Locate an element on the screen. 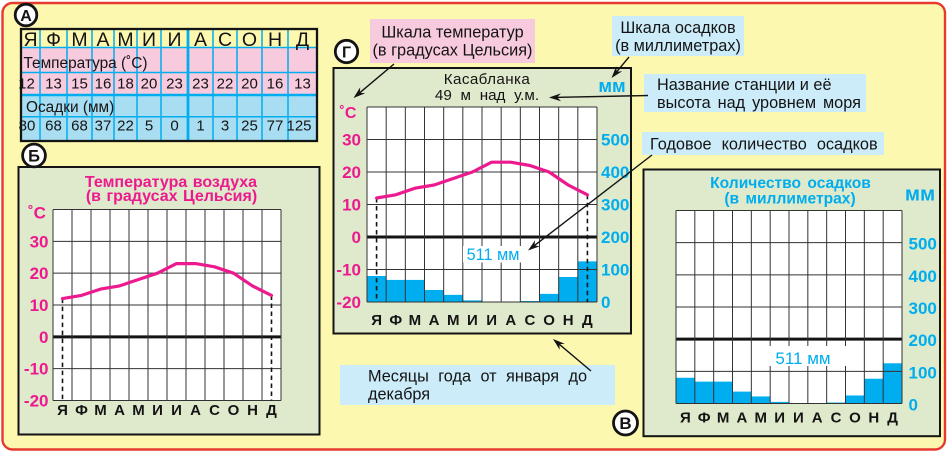  svg-text: (в градусах Цельсия) is located at coordinates (171, 196).